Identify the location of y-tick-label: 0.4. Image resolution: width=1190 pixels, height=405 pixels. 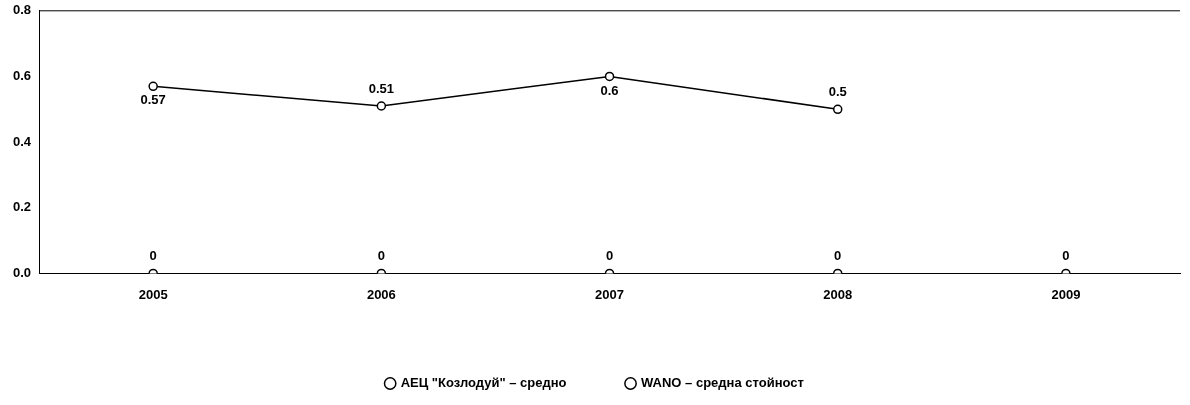
(22, 141).